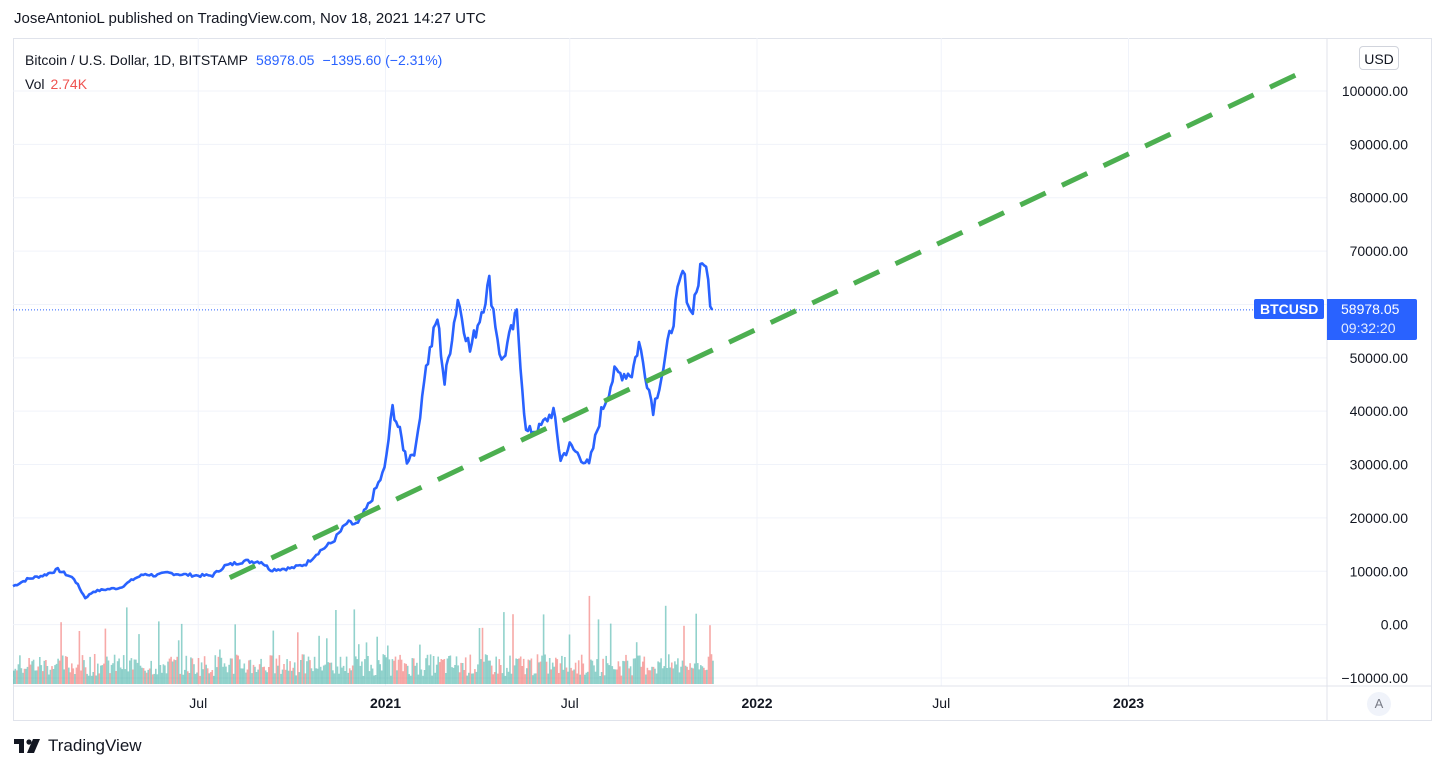 This screenshot has height=770, width=1445. I want to click on symbol-price-tag: BTCUSD, so click(1289, 309).